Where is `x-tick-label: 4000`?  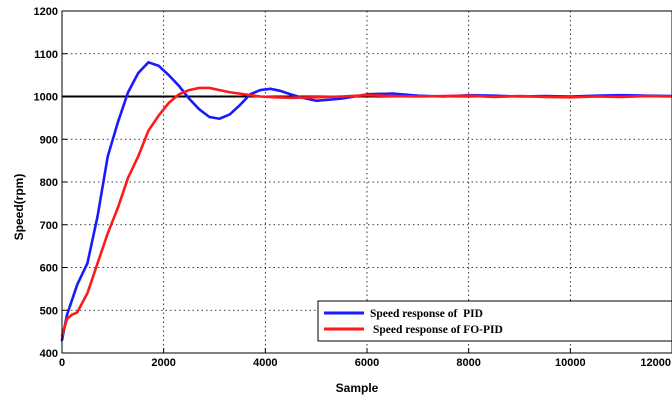
x-tick-label: 4000 is located at coordinates (265, 363).